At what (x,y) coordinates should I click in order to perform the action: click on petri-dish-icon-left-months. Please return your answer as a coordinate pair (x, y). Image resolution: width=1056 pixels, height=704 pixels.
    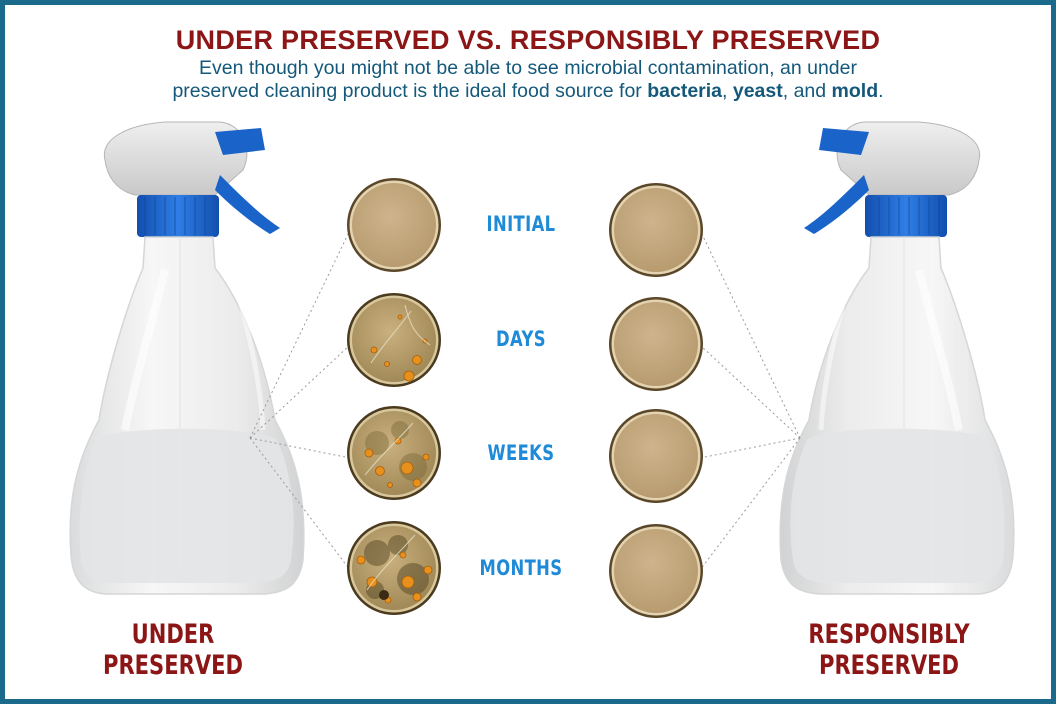
    Looking at the image, I should click on (394, 568).